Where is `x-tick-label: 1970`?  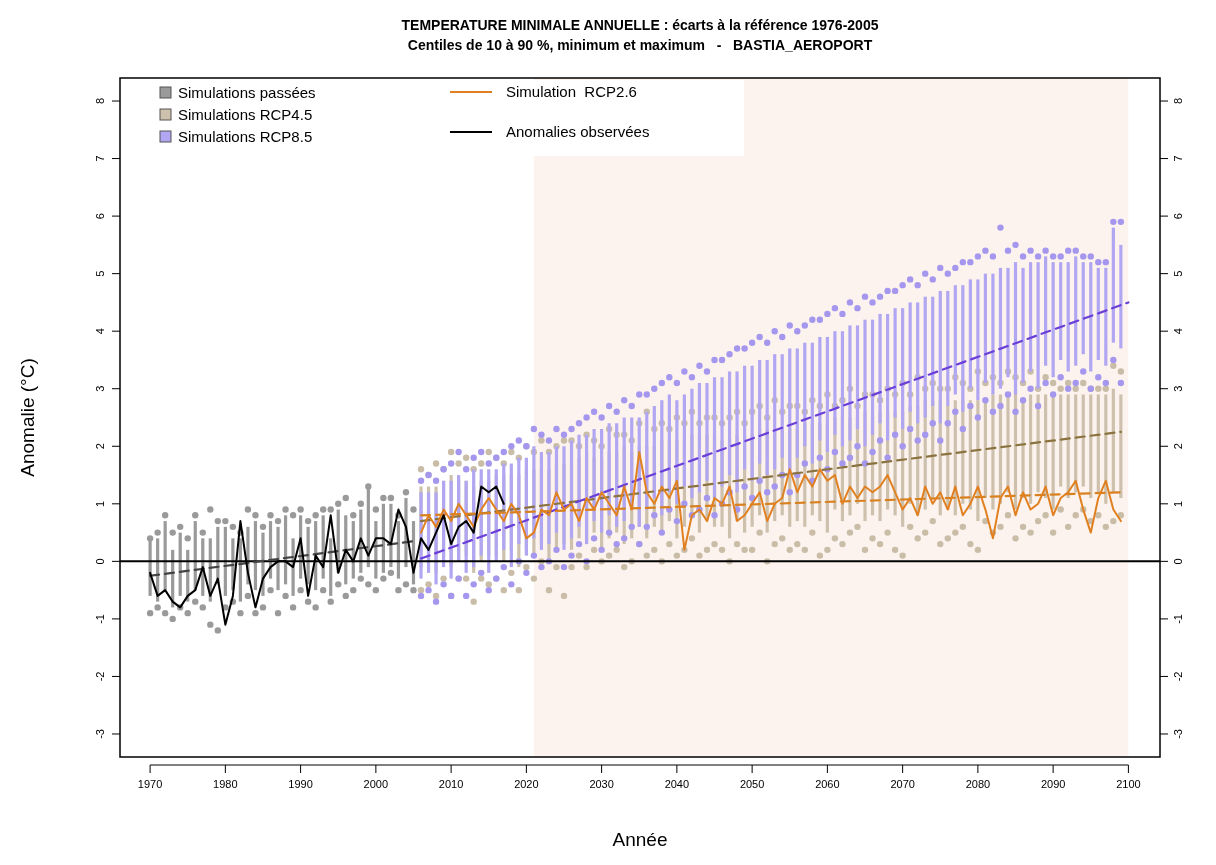 x-tick-label: 1970 is located at coordinates (150, 784).